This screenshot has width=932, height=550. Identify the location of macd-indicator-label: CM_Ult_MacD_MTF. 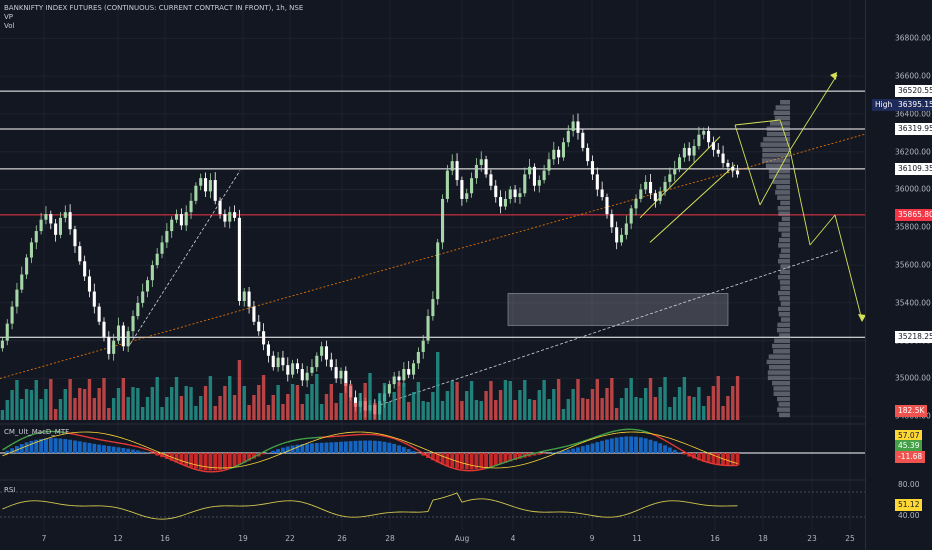
(37, 432).